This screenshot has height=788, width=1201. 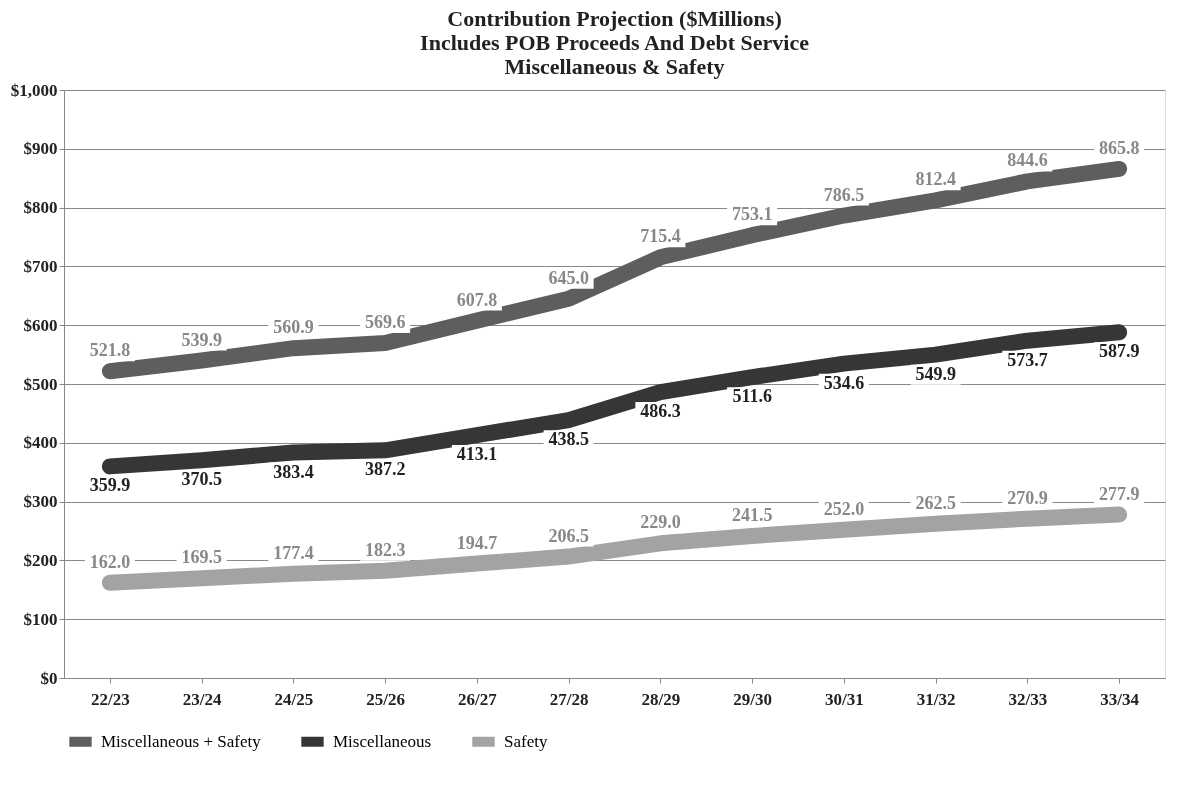 I want to click on data-label: 549.9, so click(x=935, y=373).